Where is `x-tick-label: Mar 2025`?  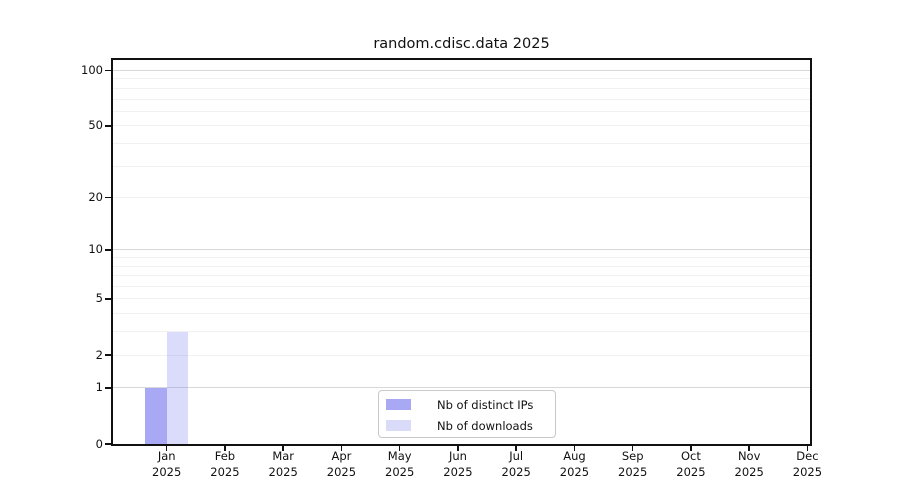 x-tick-label: Mar 2025 is located at coordinates (283, 464).